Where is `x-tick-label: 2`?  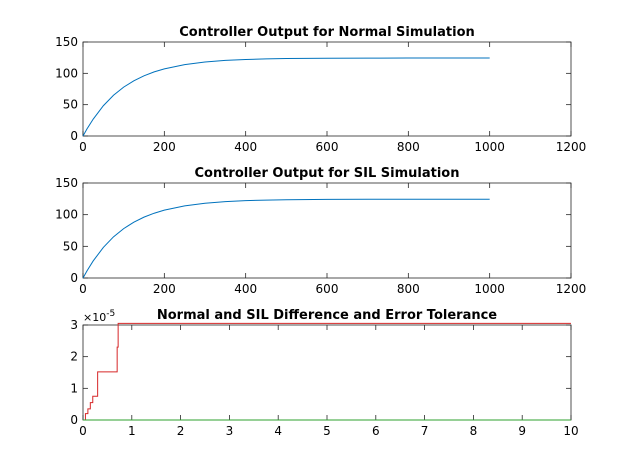
x-tick-label: 2 is located at coordinates (181, 431).